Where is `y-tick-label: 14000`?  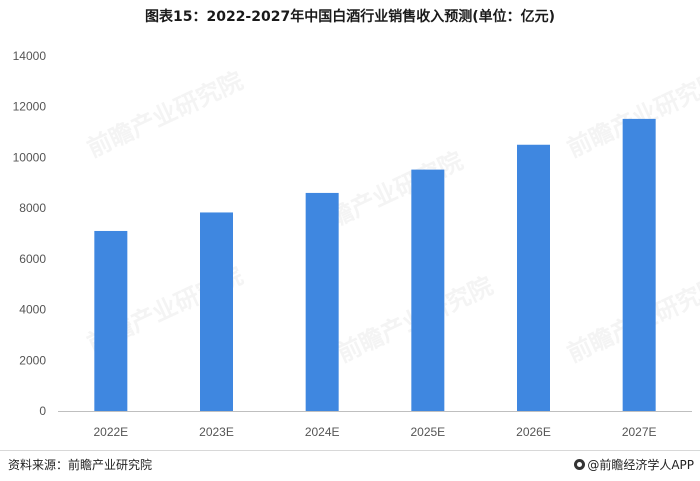
y-tick-label: 14000 is located at coordinates (30, 56).